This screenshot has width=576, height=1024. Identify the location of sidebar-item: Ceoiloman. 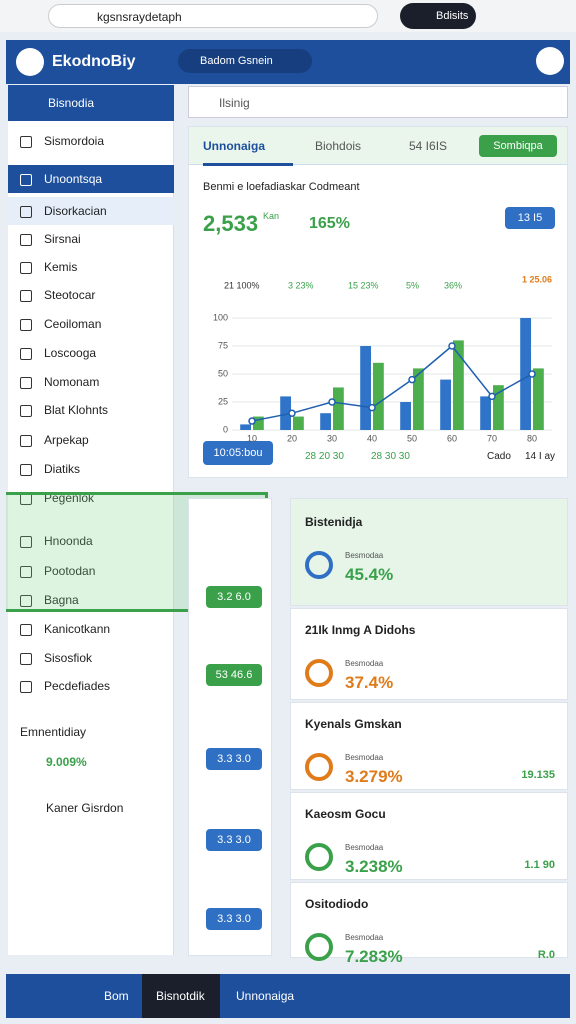
(91, 324).